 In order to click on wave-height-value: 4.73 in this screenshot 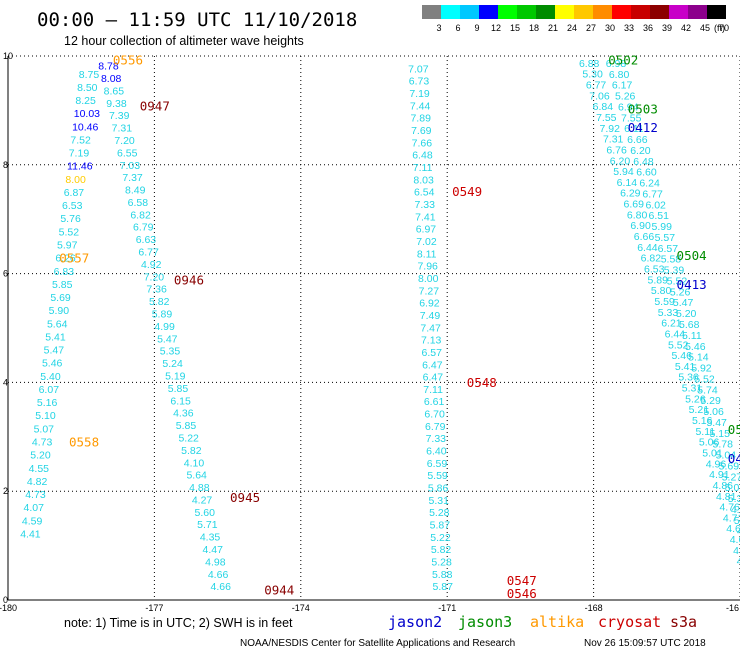, I will do `click(42, 443)`.